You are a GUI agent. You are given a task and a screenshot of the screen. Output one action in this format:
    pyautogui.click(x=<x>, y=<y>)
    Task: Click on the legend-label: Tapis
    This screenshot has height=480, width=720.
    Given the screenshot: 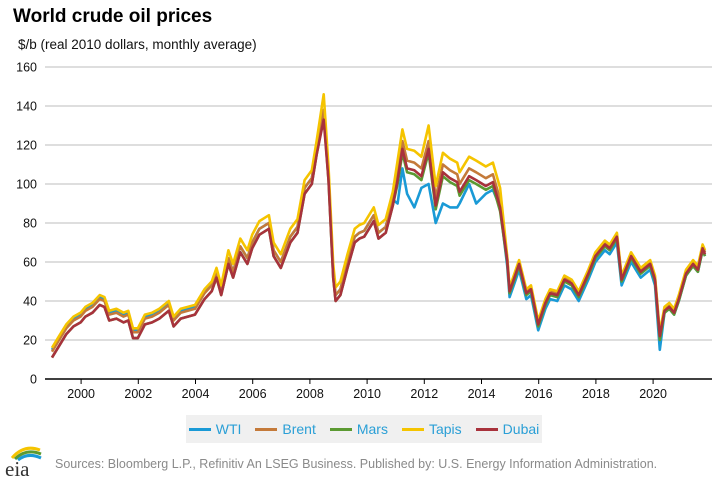 What is the action you would take?
    pyautogui.click(x=445, y=429)
    